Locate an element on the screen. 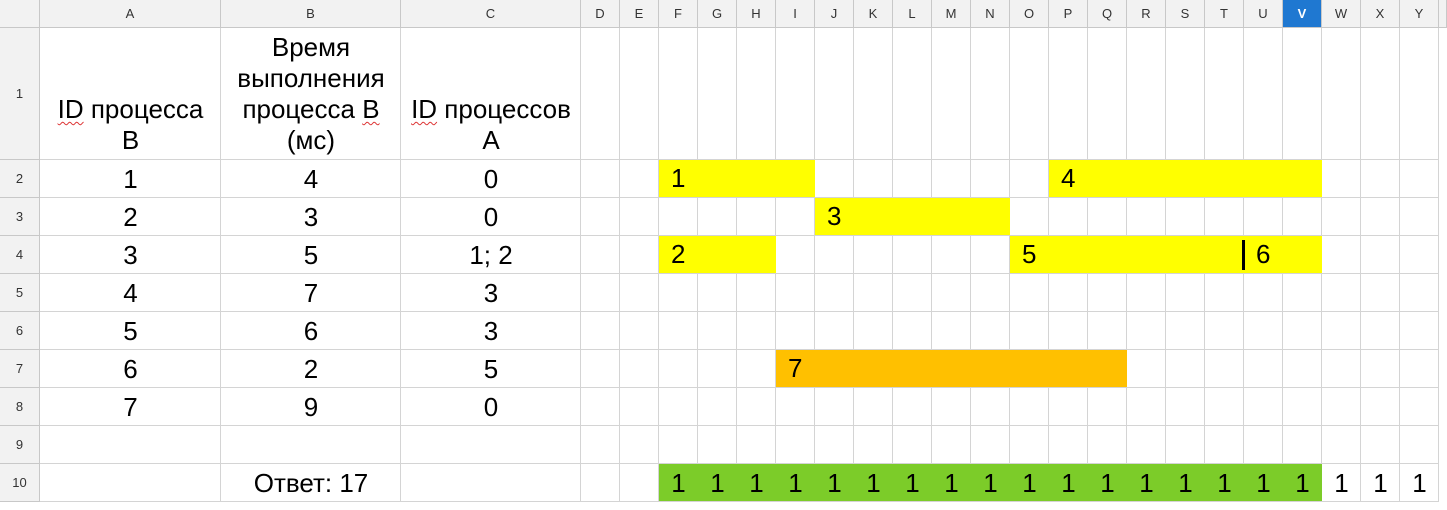 Image resolution: width=1447 pixels, height=510 pixels. cell-x7 is located at coordinates (1380, 369).